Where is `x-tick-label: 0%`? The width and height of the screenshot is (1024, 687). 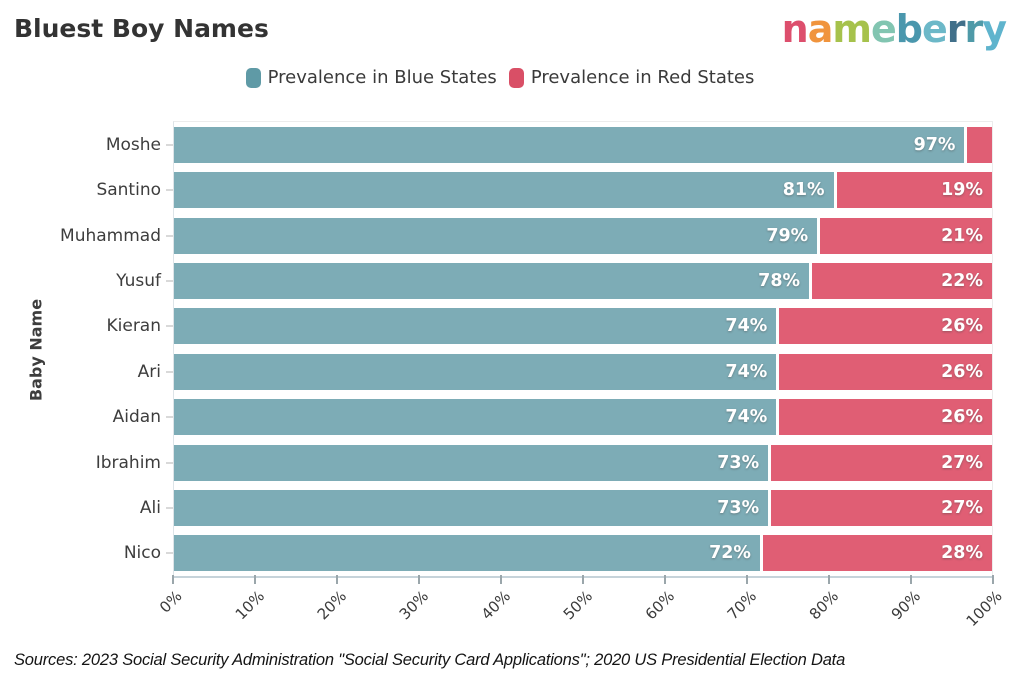 x-tick-label: 0% is located at coordinates (171, 602).